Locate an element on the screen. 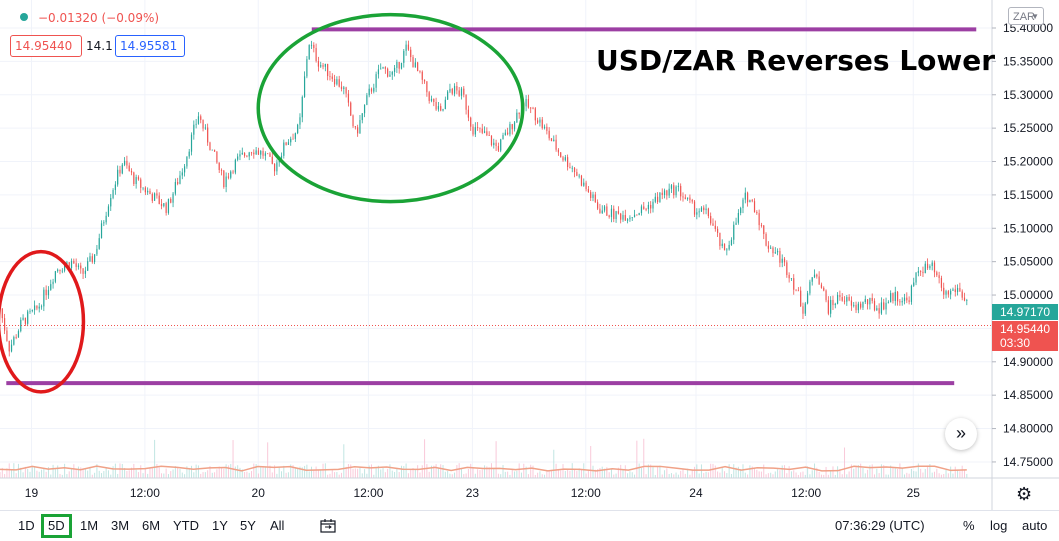 The image size is (1059, 541). range-5y-button: 5Y is located at coordinates (248, 525).